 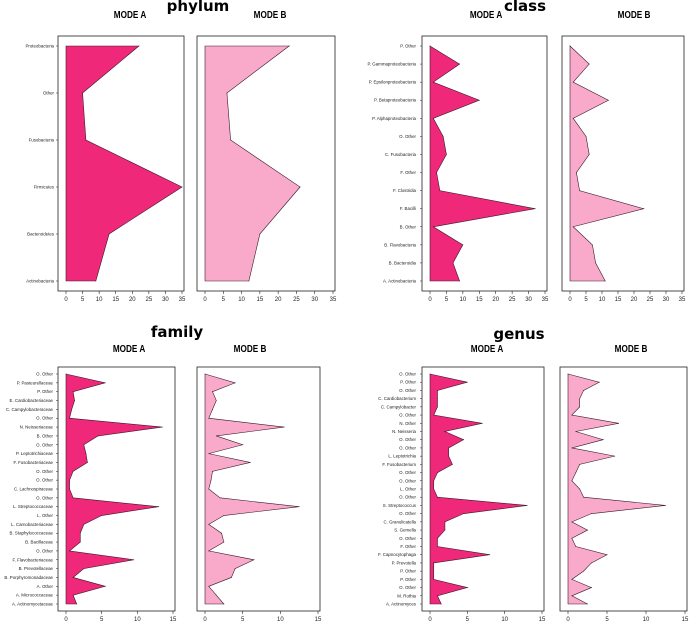 What do you see at coordinates (405, 530) in the screenshot?
I see `category-label: S. Gemella` at bounding box center [405, 530].